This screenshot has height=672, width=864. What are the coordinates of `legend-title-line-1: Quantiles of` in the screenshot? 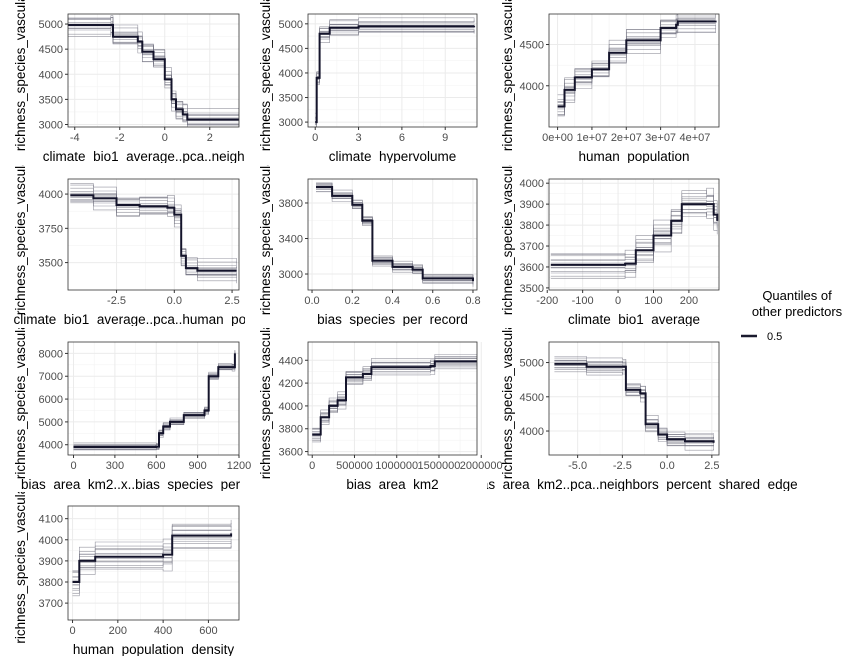 It's located at (797, 295).